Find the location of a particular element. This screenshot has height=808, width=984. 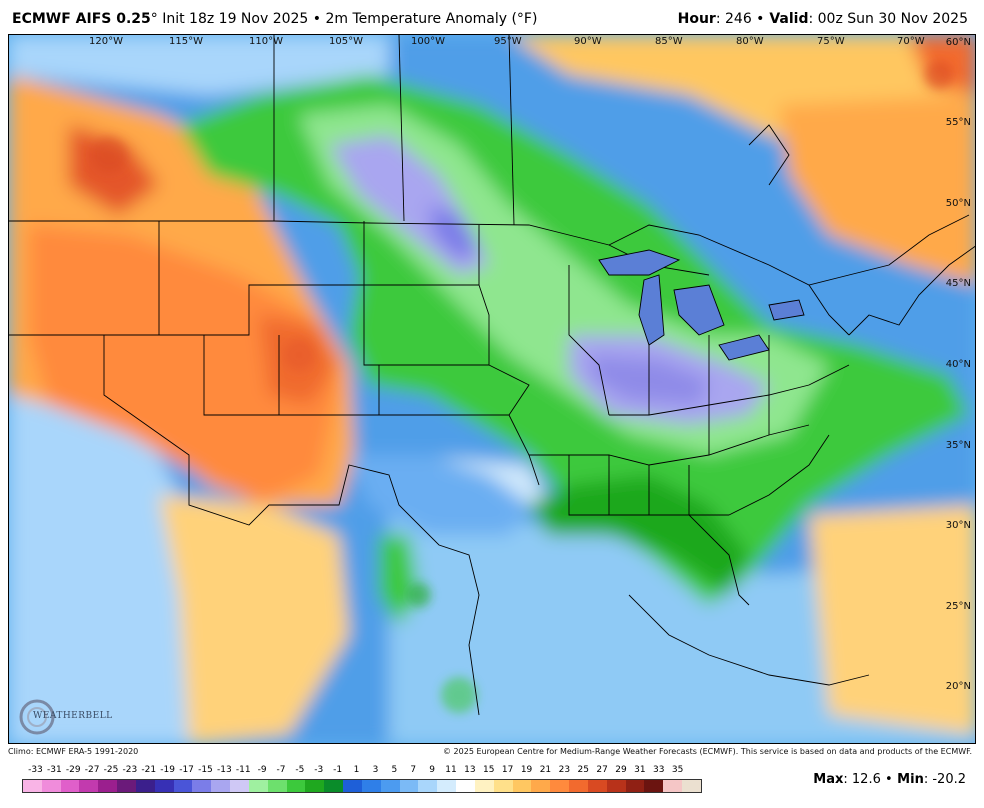

max-min-stats: Max: 12.6 • Min: -20.2 is located at coordinates (889, 779).